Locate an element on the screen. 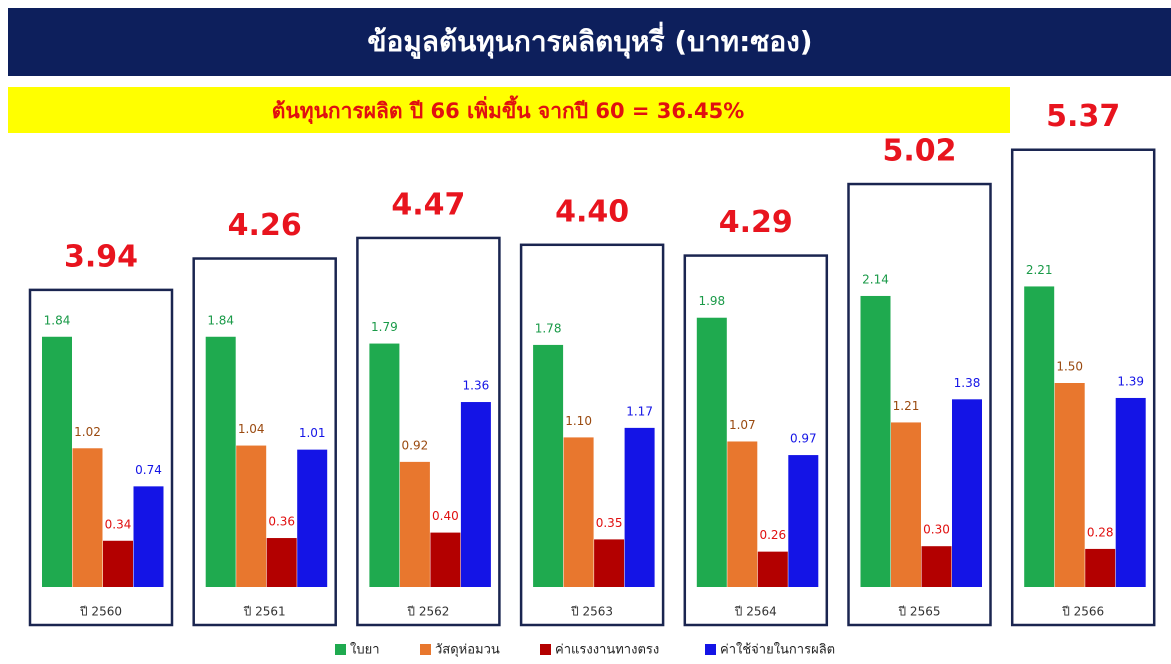 This screenshot has height=664, width=1171. value-label: 0.26 is located at coordinates (772, 535).